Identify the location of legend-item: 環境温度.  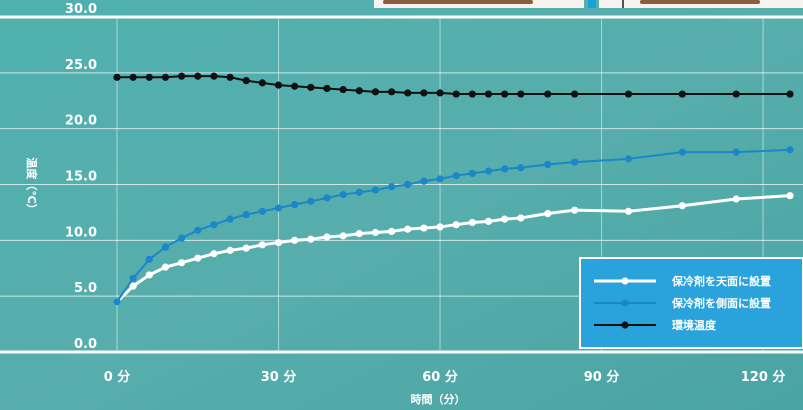
(655, 325).